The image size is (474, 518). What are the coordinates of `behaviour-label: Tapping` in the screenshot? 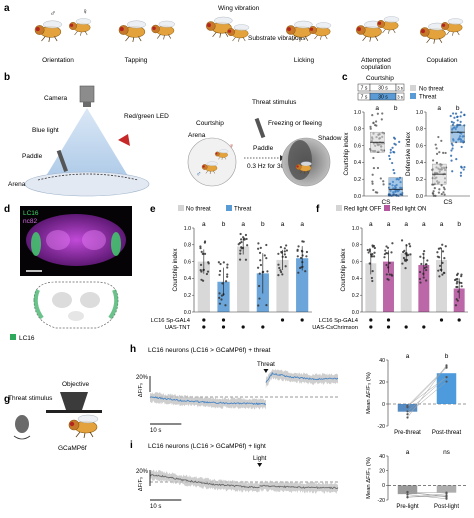 It's located at (136, 60).